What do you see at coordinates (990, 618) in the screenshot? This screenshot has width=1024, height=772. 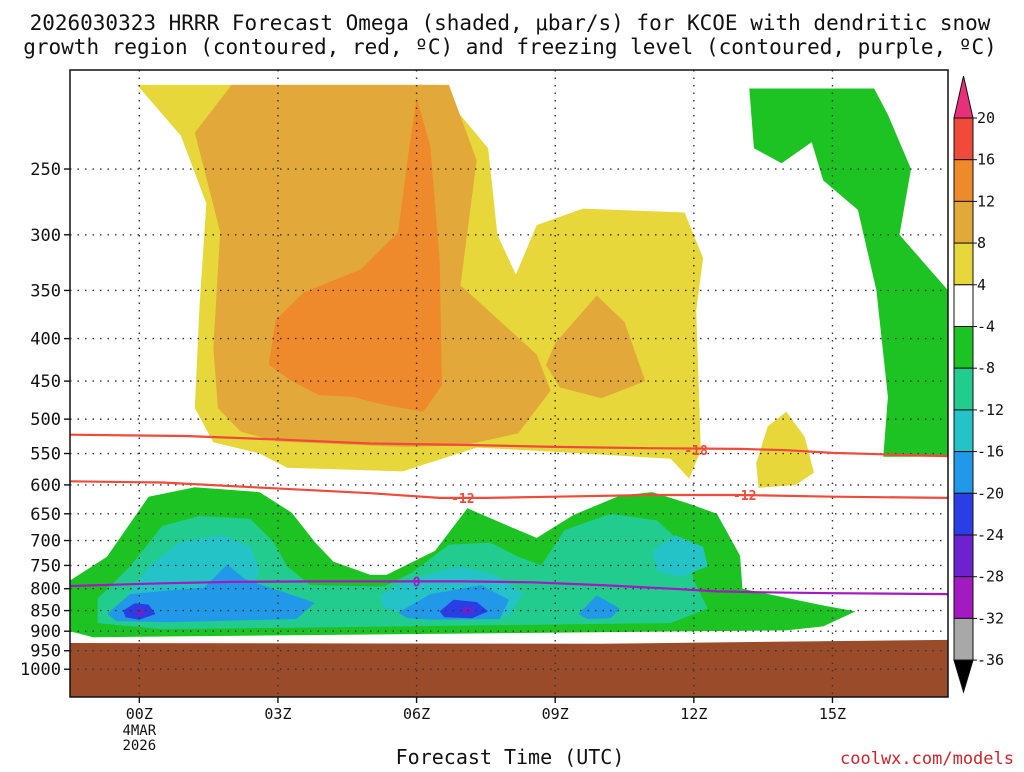 I see `colorbar-label-12: -32` at bounding box center [990, 618].